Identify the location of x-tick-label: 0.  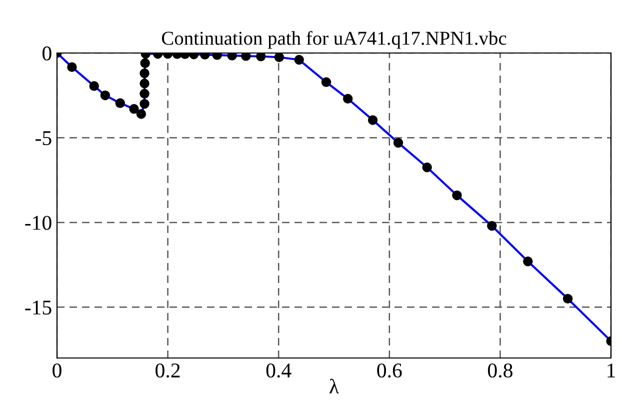
(57, 370).